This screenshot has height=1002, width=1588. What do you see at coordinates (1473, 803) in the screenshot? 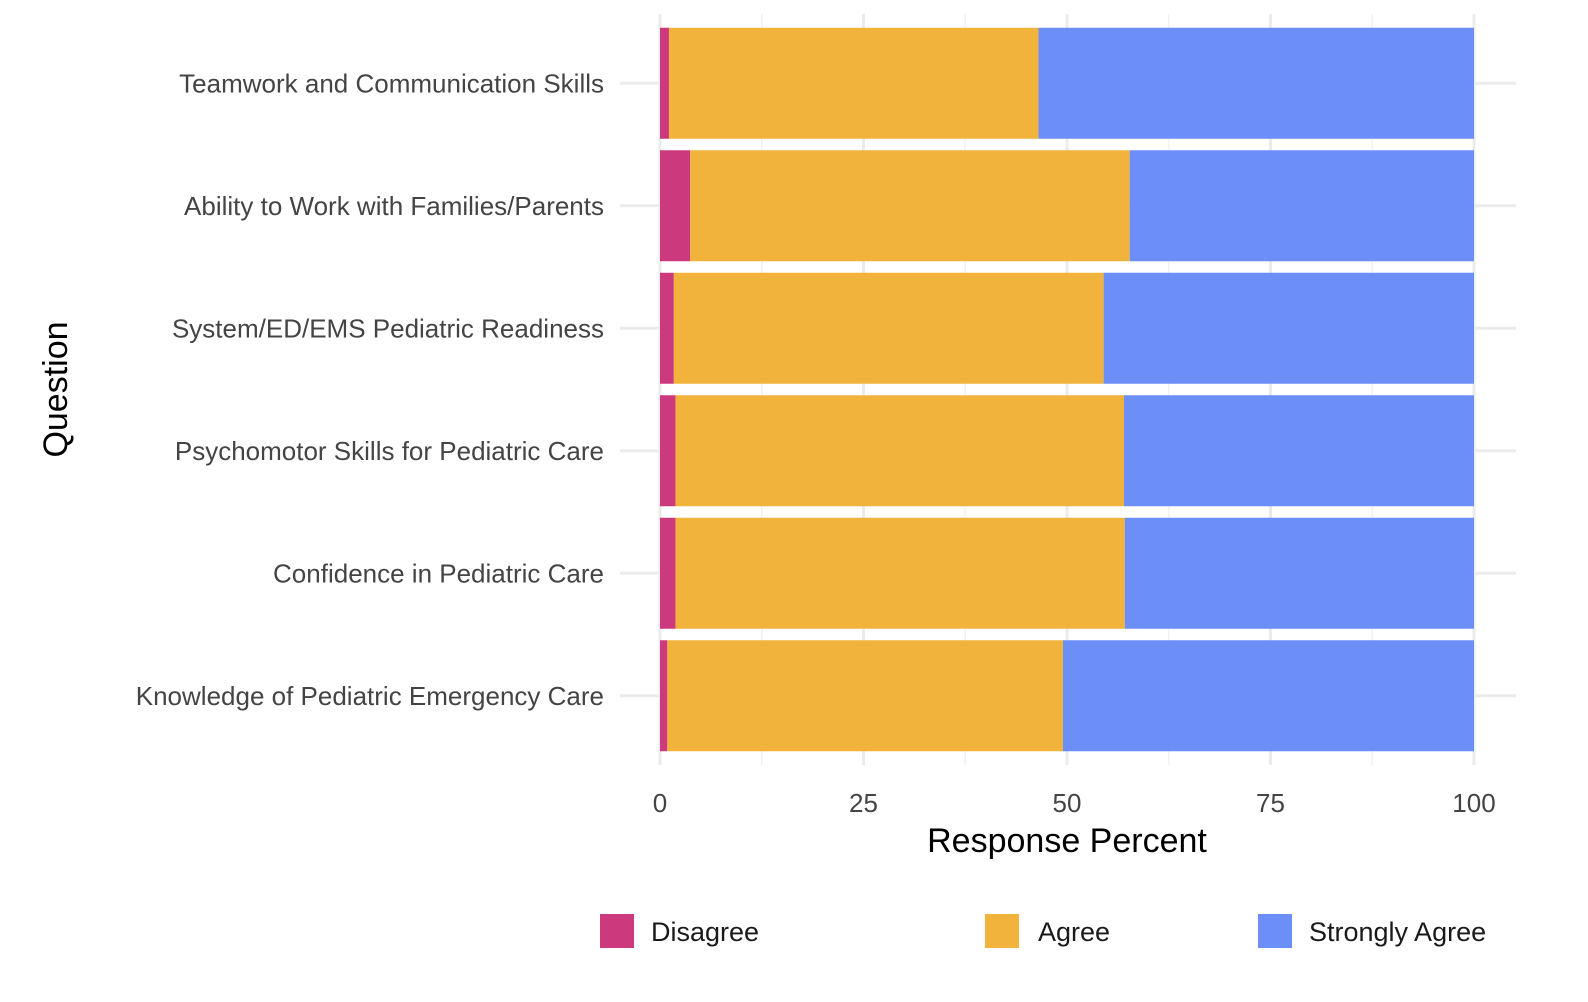
I see `x-tick-label: 100` at bounding box center [1473, 803].